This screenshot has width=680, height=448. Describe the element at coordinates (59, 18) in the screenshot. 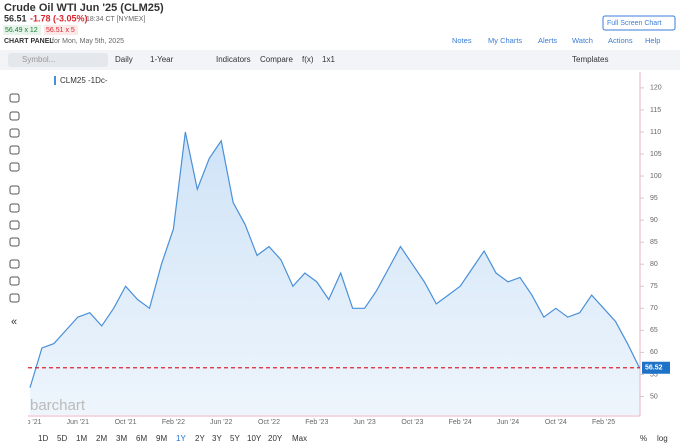

I see `change: -1.78 (-3.05%)` at that location.